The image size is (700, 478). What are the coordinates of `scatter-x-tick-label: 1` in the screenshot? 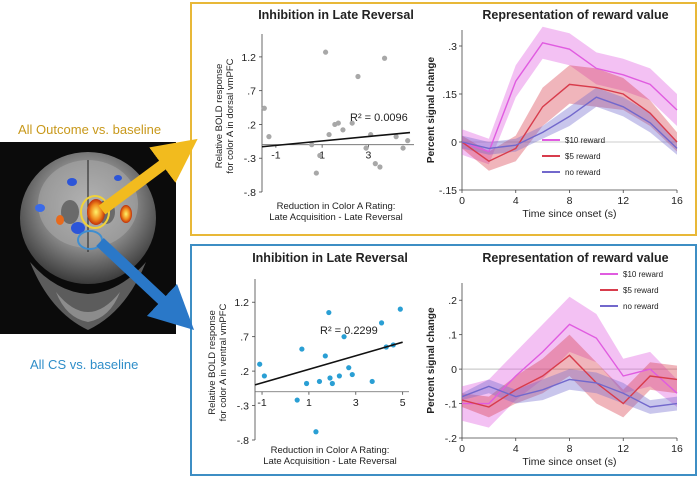 It's located at (309, 403).